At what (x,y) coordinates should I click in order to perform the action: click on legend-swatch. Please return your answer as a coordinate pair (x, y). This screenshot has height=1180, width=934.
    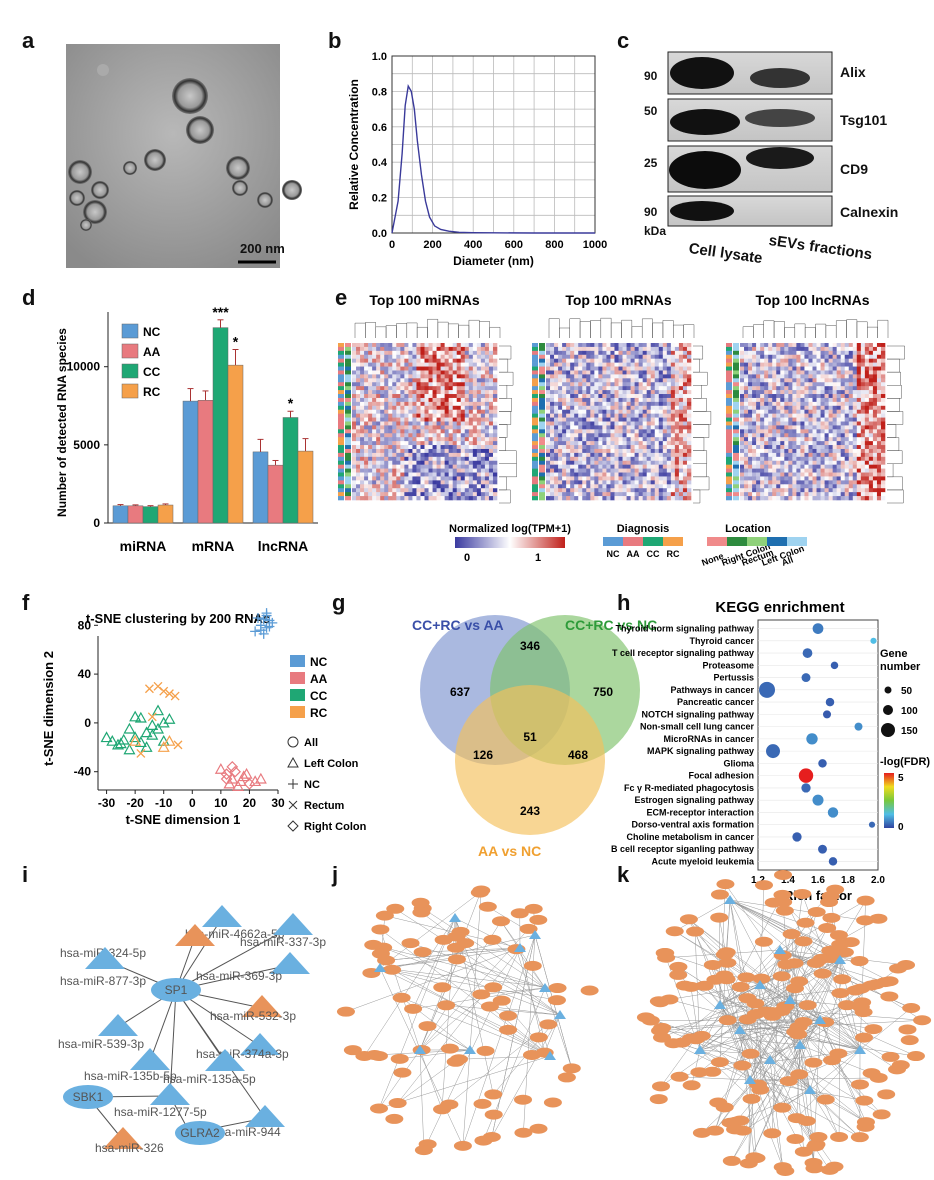
    Looking at the image, I should click on (297, 678).